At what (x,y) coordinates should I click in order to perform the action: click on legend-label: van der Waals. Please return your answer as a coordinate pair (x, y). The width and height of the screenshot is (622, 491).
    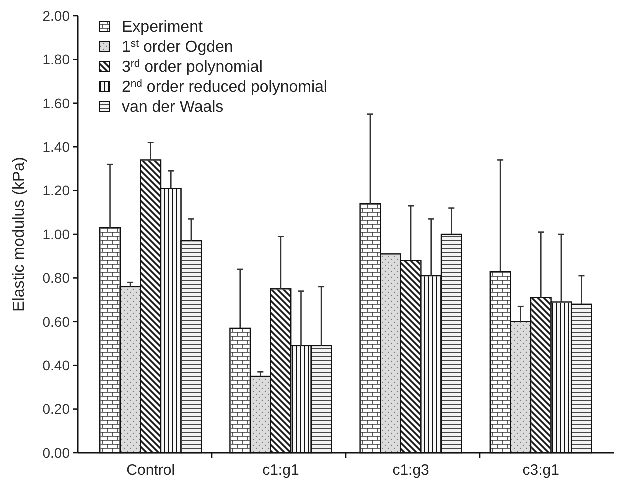
    Looking at the image, I should click on (173, 107).